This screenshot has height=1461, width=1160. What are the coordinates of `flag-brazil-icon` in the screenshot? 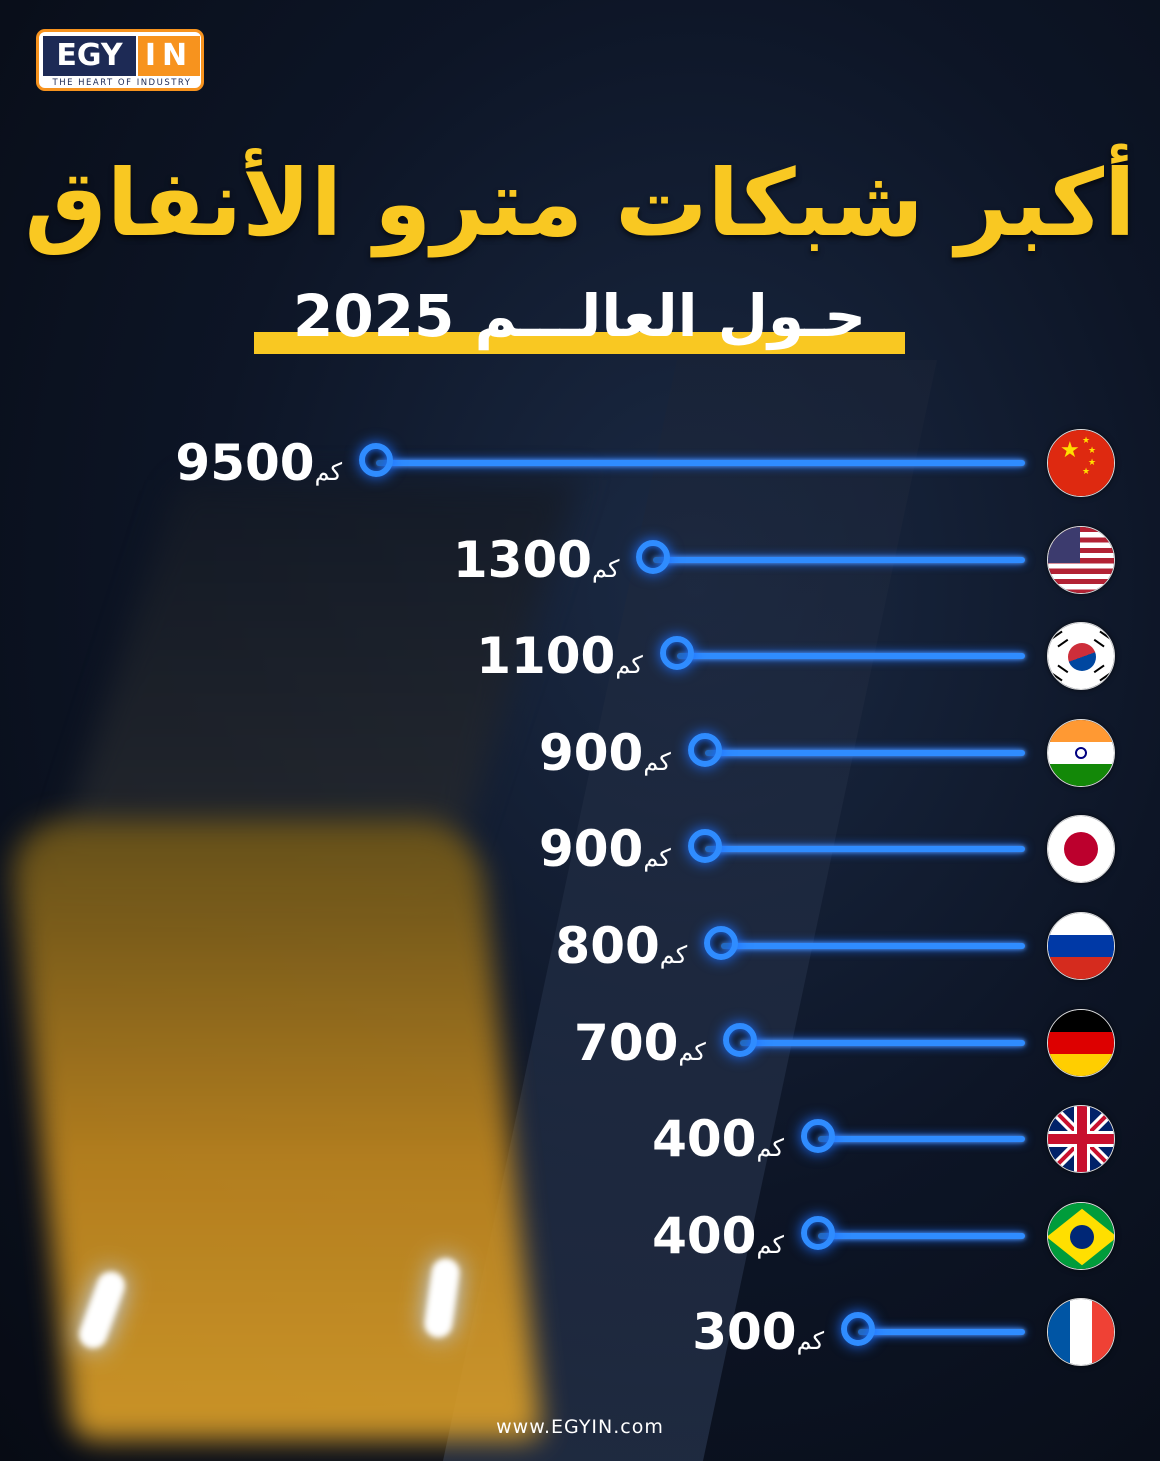 It's located at (1081, 1235).